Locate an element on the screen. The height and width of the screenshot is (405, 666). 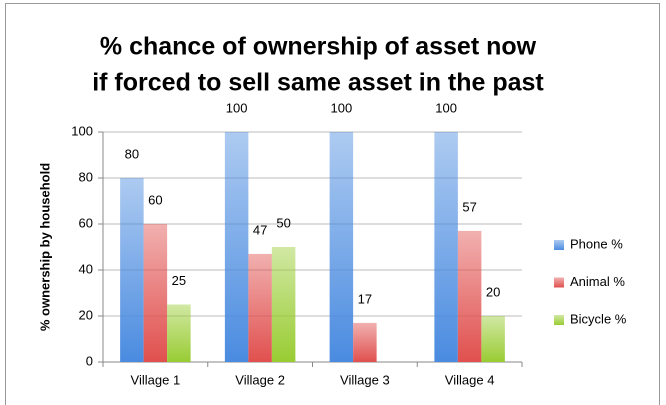
value-label: 17 is located at coordinates (365, 298).